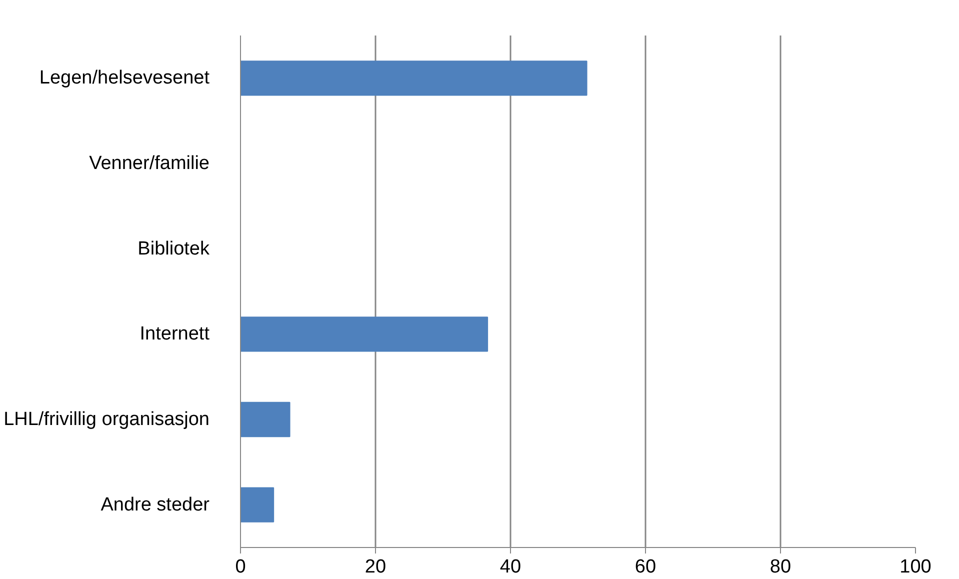 Image resolution: width=959 pixels, height=579 pixels. What do you see at coordinates (645, 567) in the screenshot?
I see `x-tick-label: 60` at bounding box center [645, 567].